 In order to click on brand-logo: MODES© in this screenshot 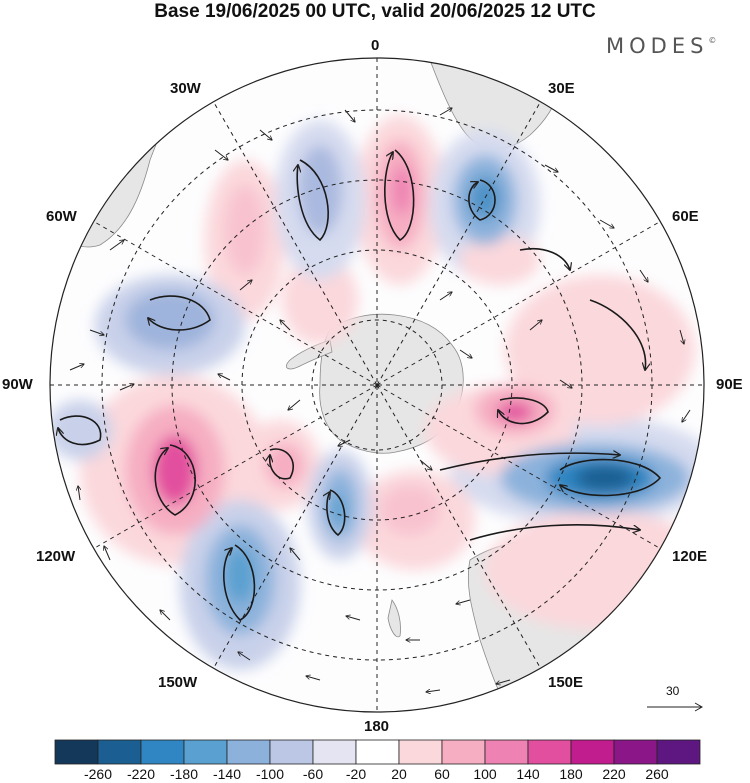, I will do `click(661, 46)`.